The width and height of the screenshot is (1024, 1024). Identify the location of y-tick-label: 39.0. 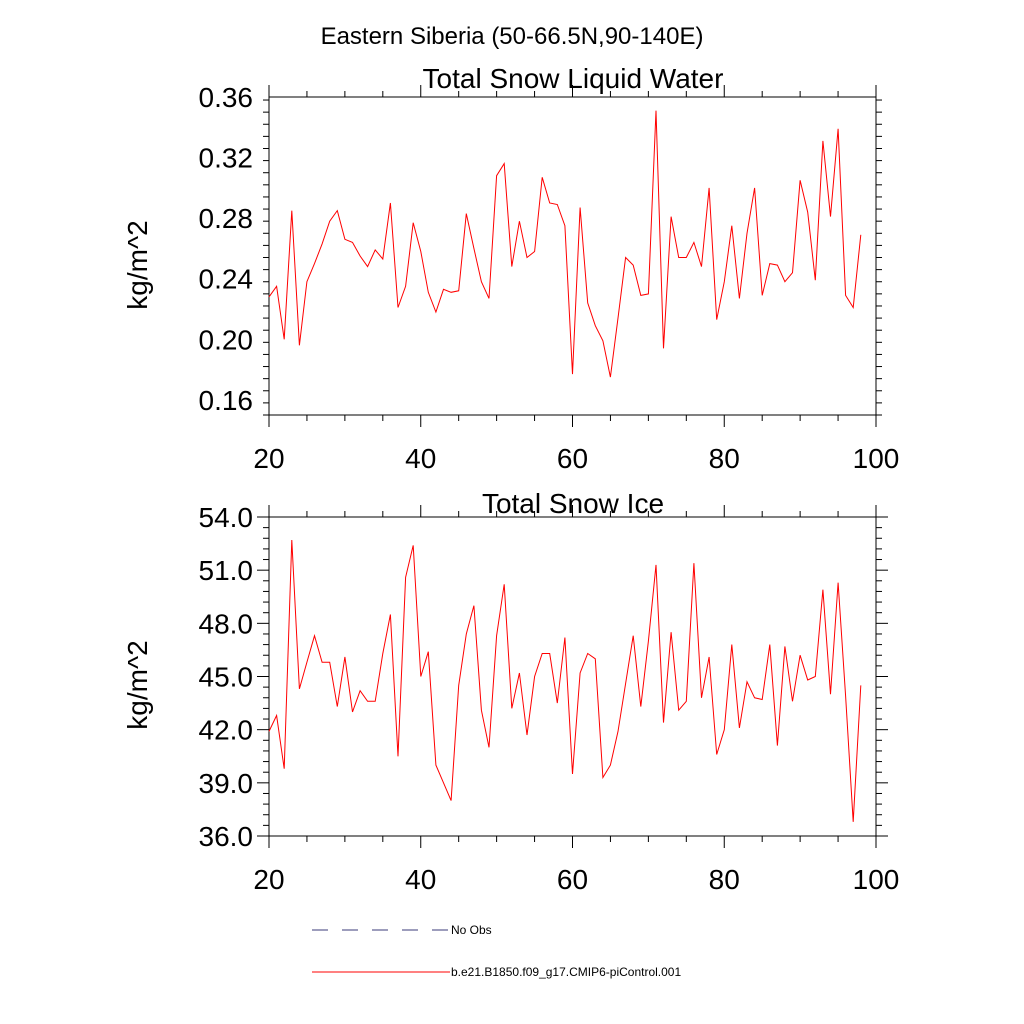
(226, 783).